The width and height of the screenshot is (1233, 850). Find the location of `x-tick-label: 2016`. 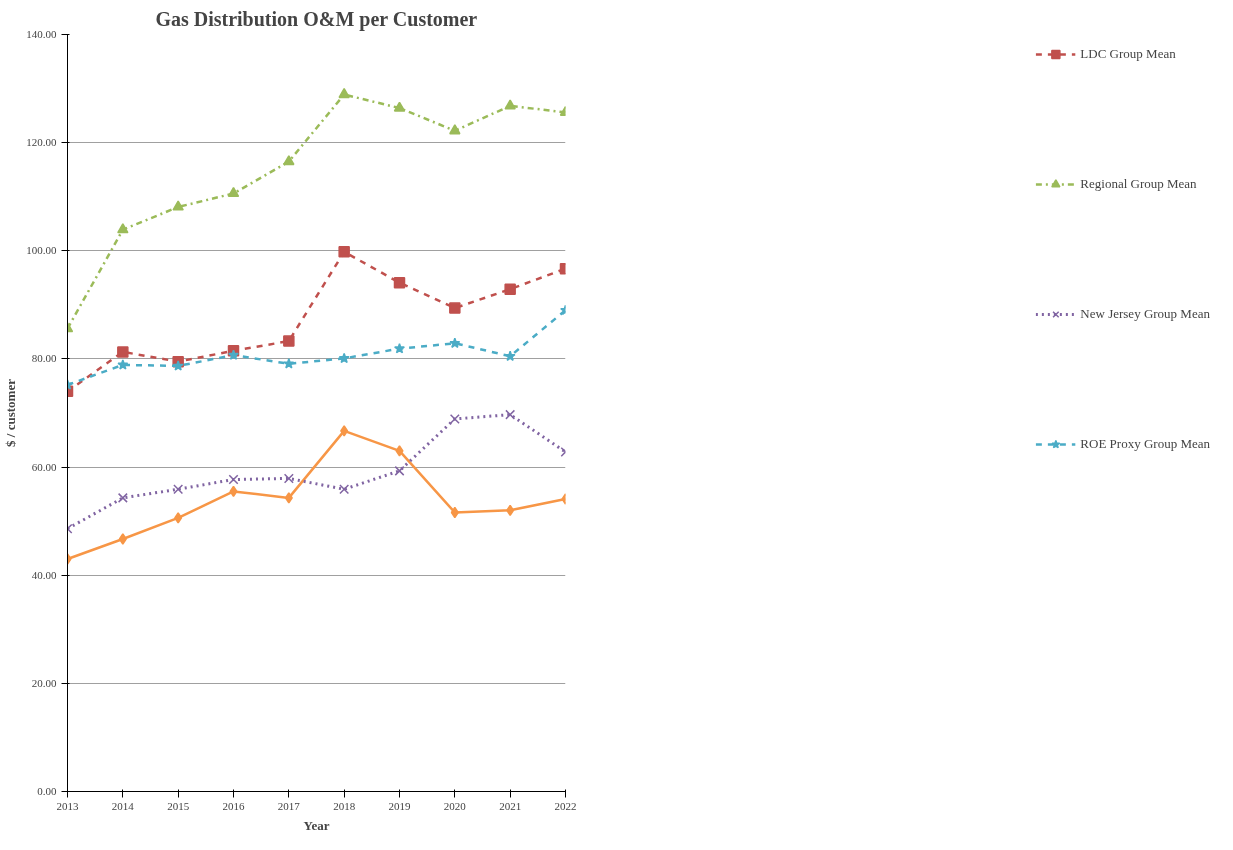

x-tick-label: 2016 is located at coordinates (233, 805).